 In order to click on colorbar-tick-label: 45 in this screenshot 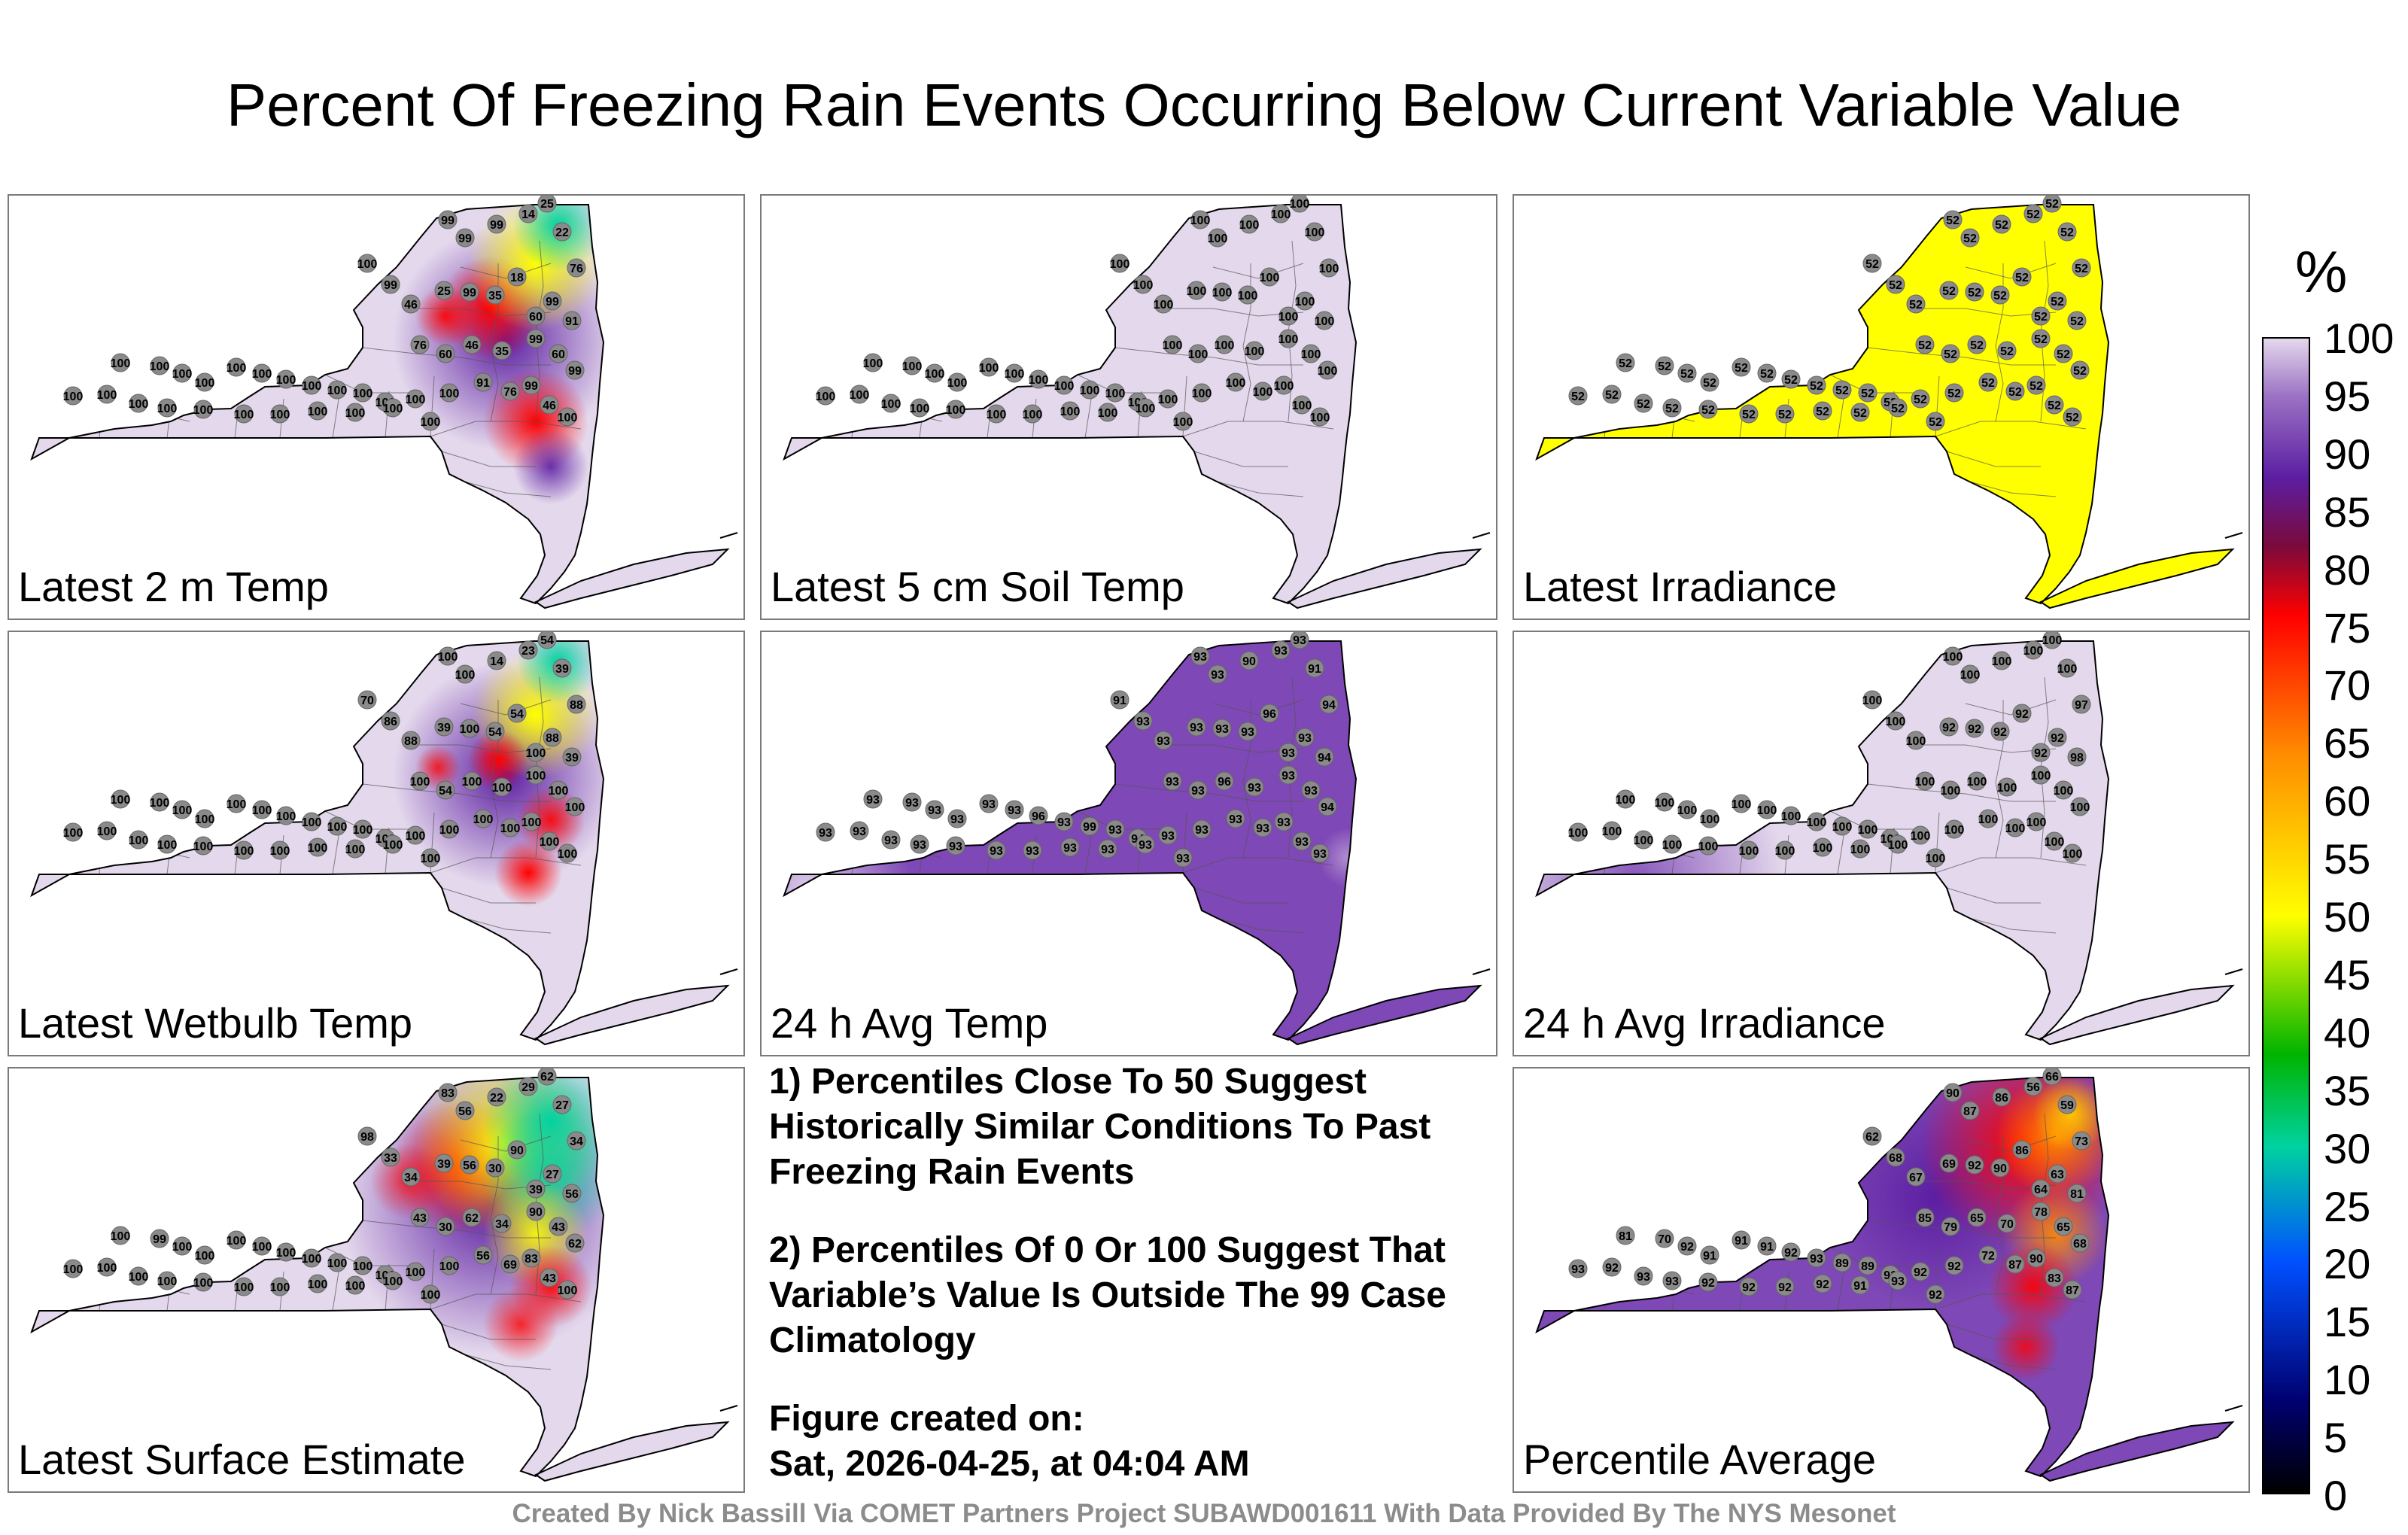, I will do `click(2347, 974)`.